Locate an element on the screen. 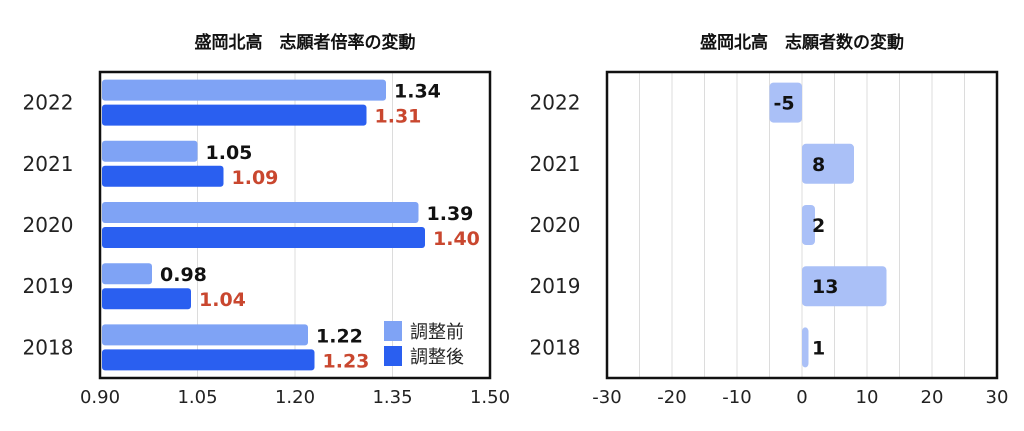  x-tick-label: 1.50 is located at coordinates (490, 397).